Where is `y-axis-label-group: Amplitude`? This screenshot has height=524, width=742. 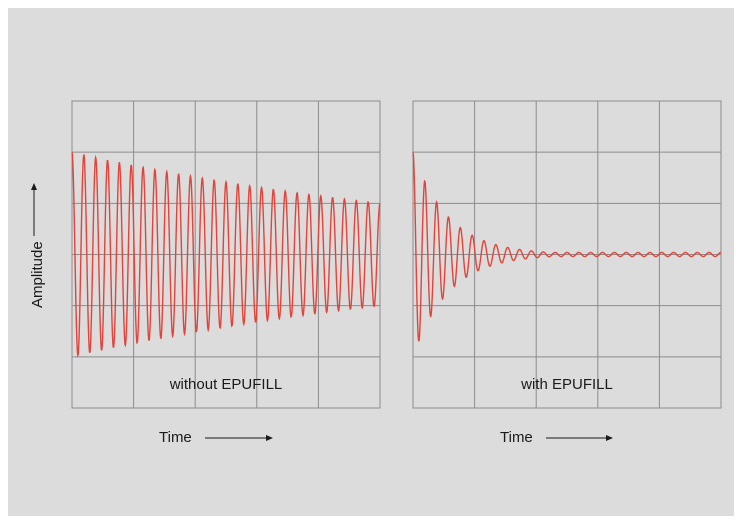
y-axis-label-group: Amplitude is located at coordinates (37, 245).